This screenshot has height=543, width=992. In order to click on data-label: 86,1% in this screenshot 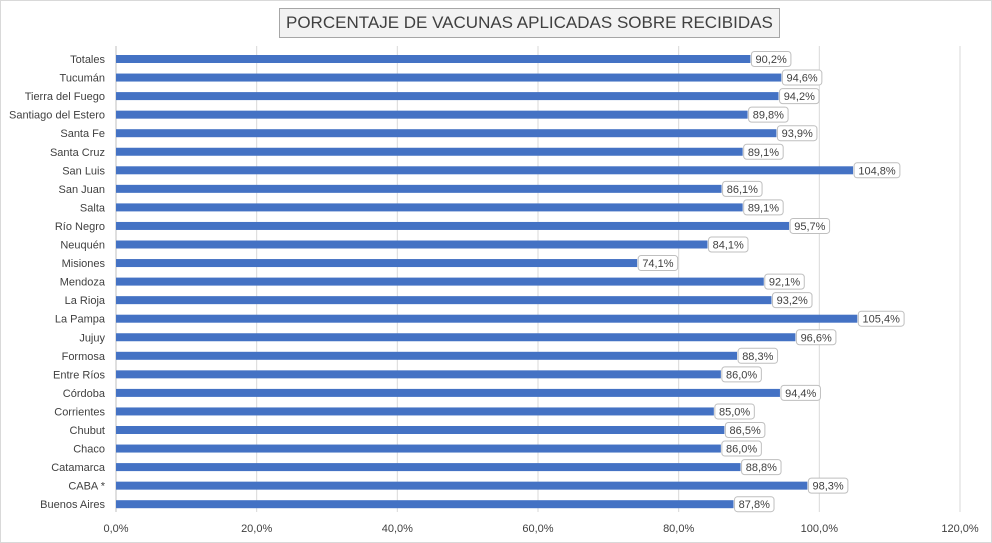, I will do `click(742, 190)`.